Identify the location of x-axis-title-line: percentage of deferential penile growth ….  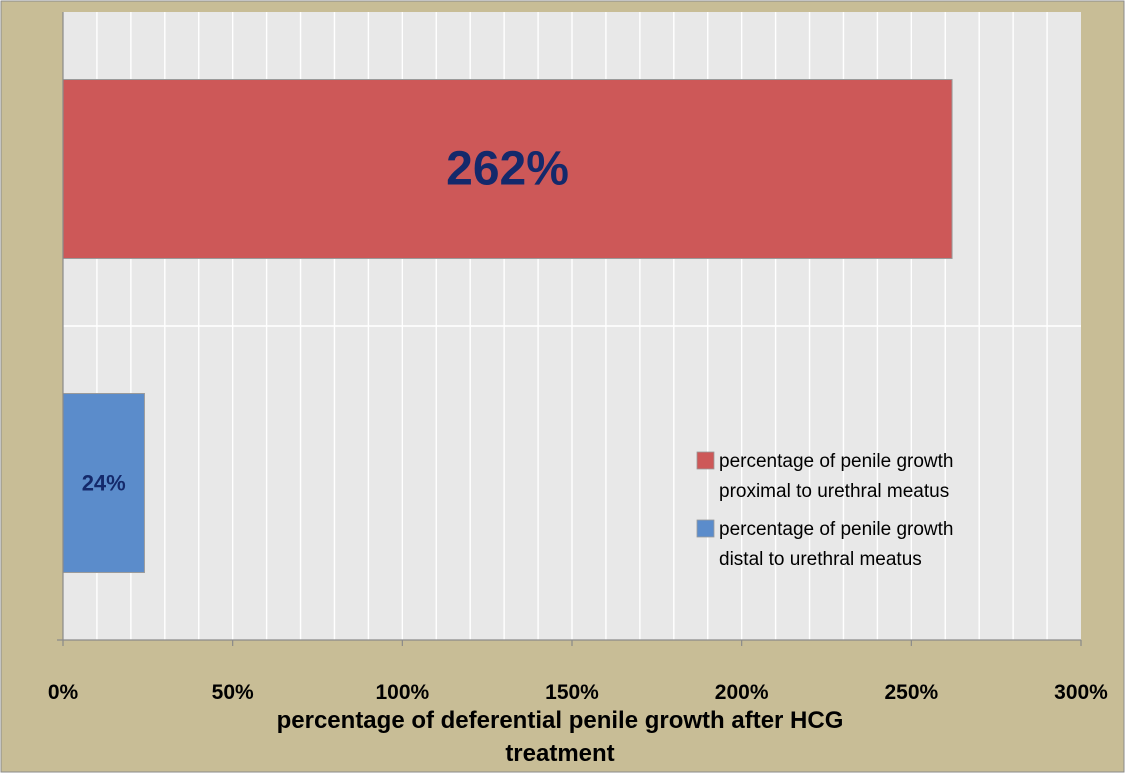
(560, 720).